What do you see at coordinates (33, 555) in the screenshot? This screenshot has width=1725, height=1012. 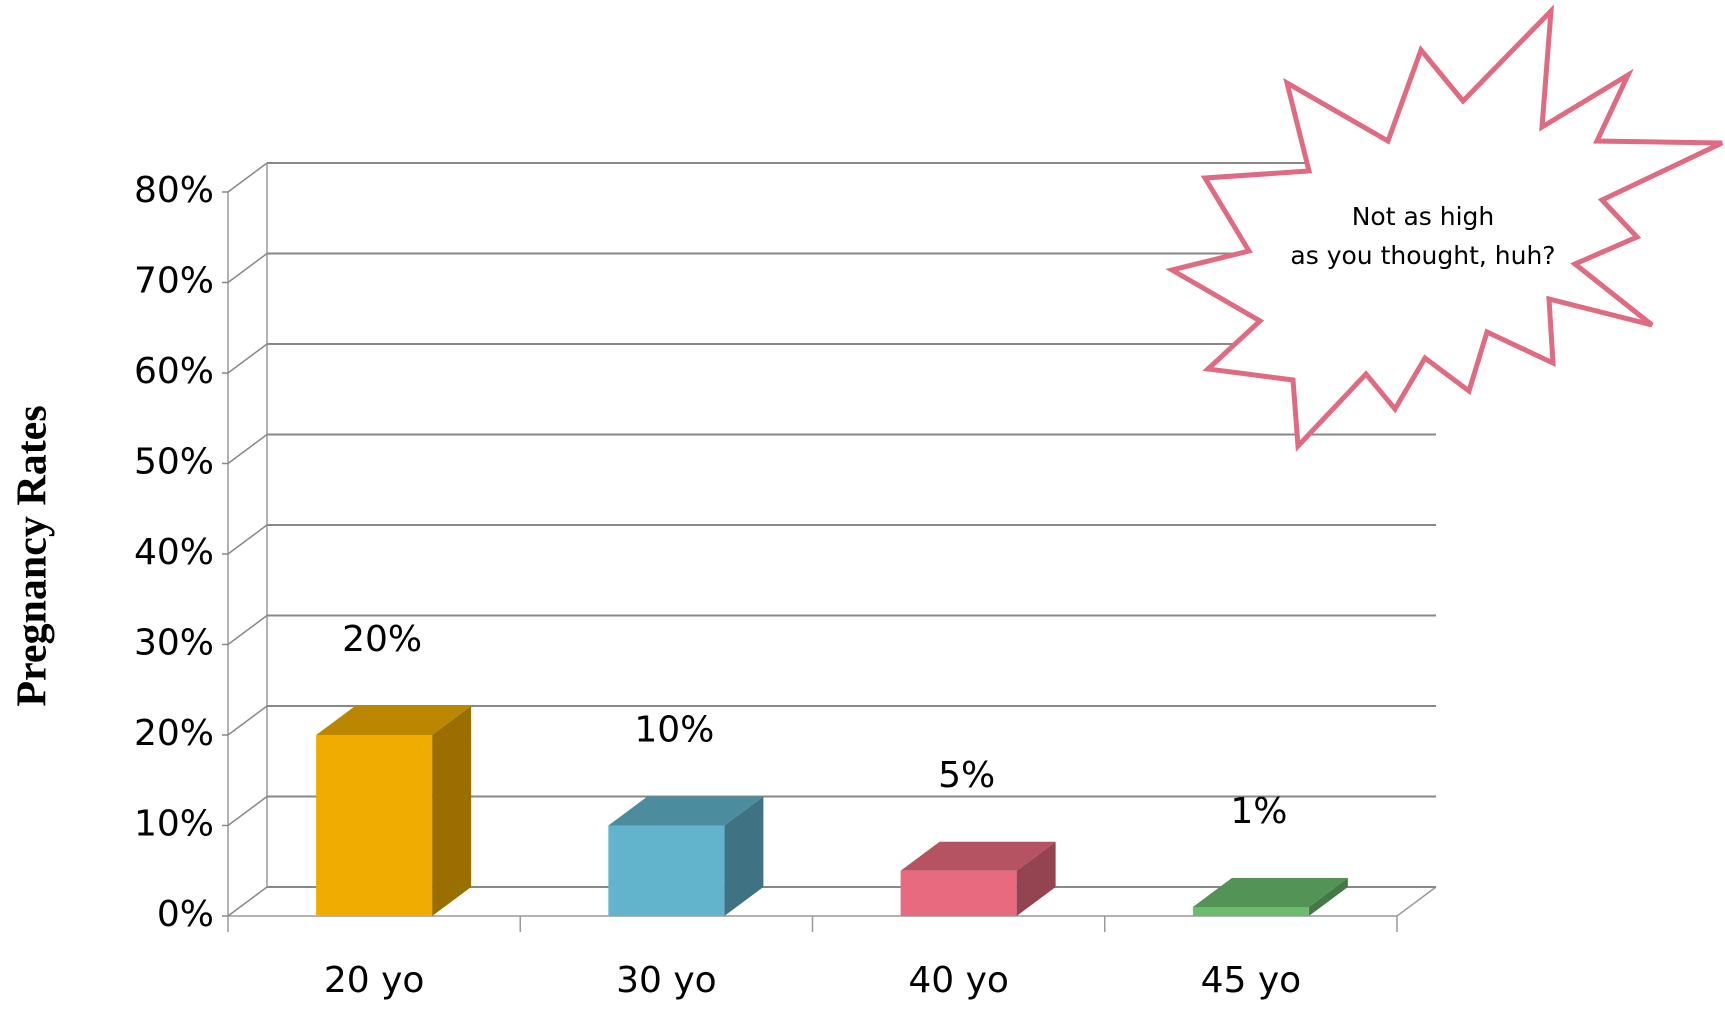 I see `y-axis-label: Pregnancy Rates` at bounding box center [33, 555].